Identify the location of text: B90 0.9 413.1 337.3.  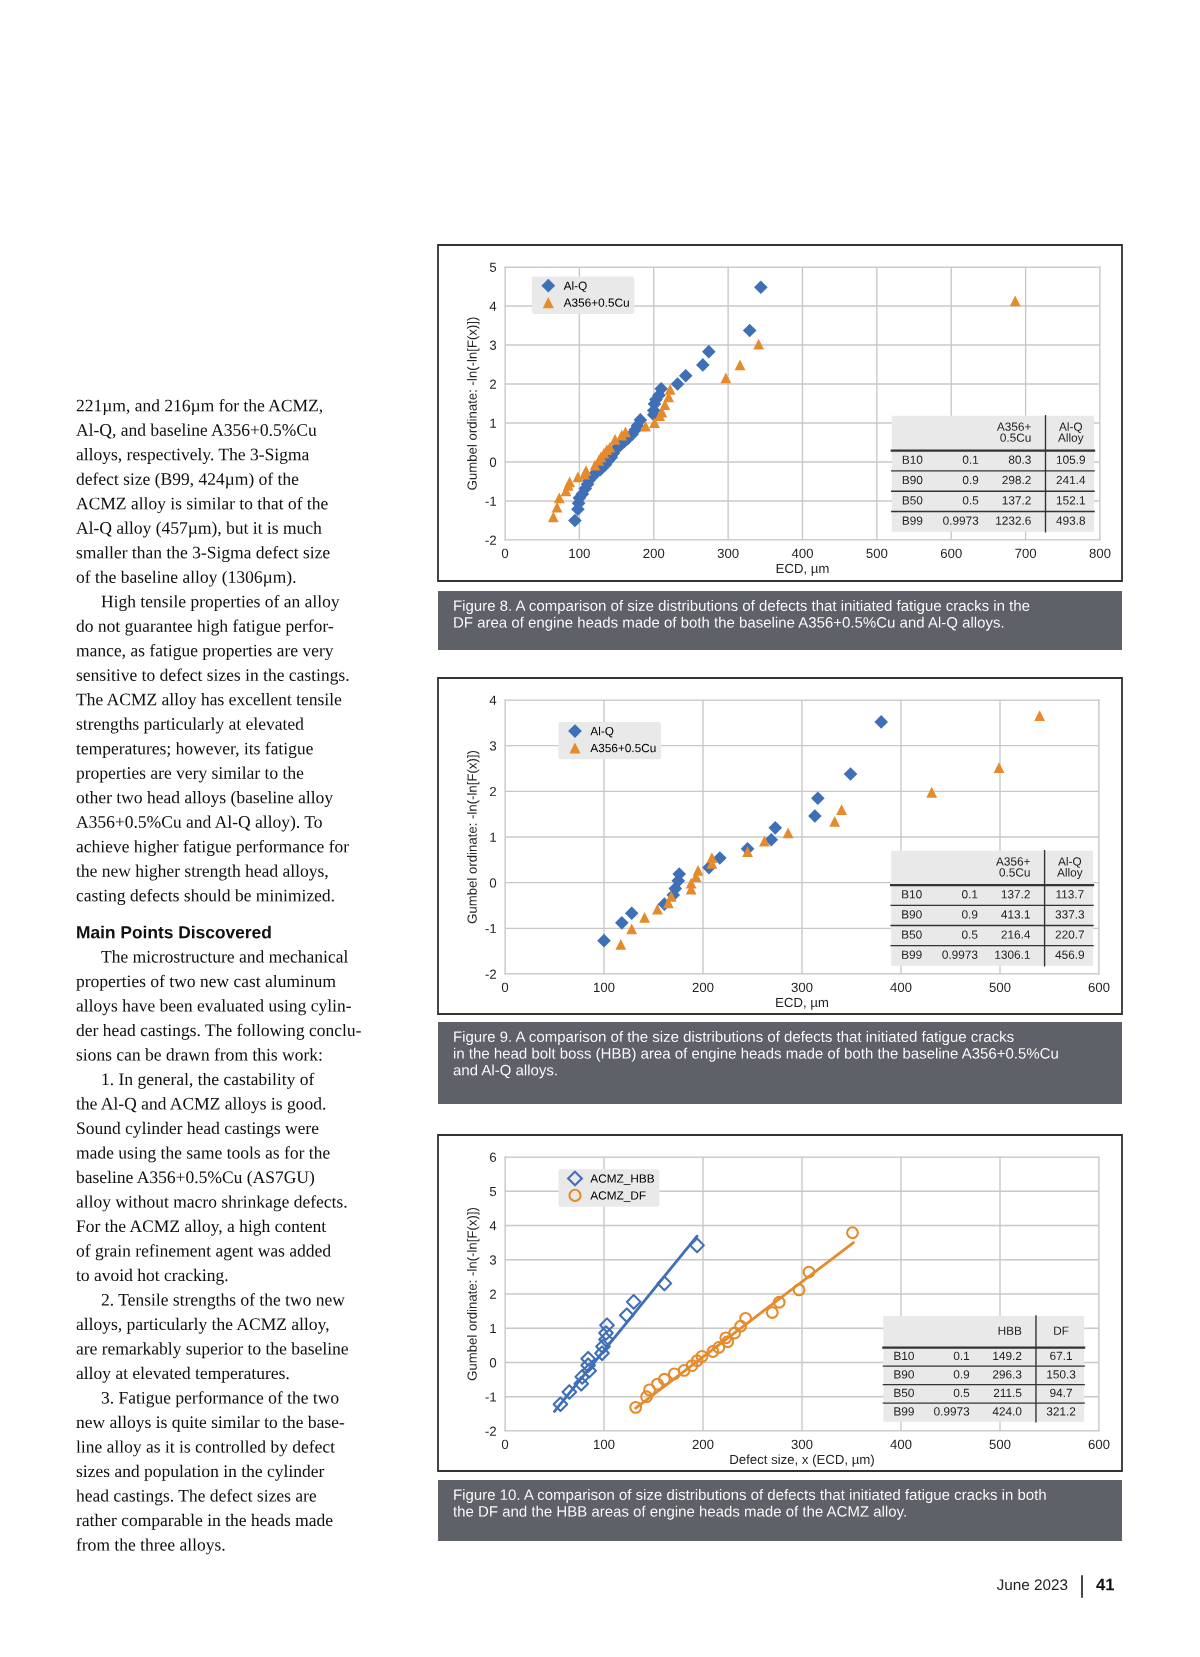
(993, 914).